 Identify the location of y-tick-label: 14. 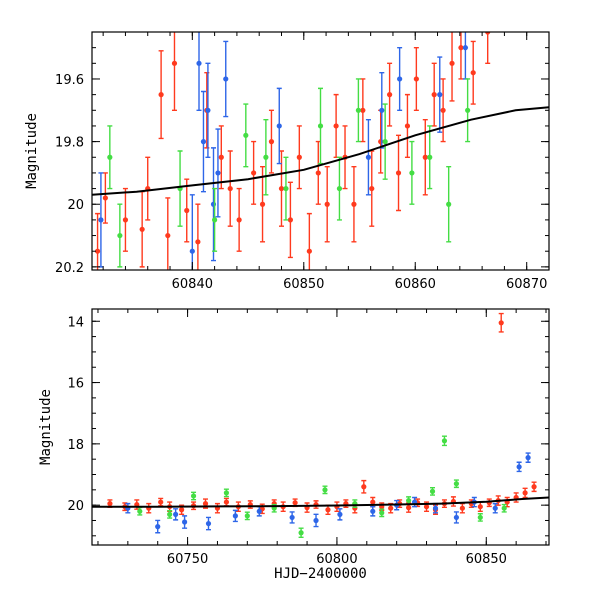
(75, 322).